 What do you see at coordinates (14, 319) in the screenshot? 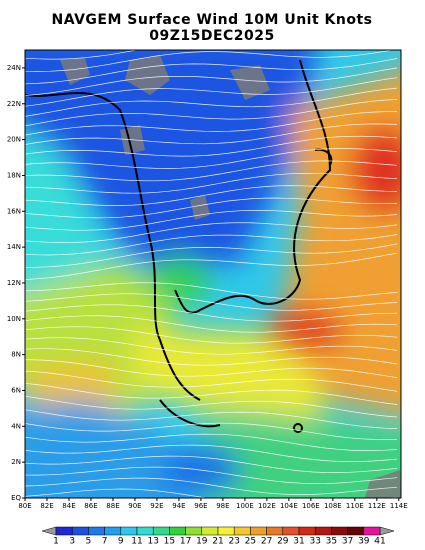
I see `y-tick-label: 10N` at bounding box center [14, 319].